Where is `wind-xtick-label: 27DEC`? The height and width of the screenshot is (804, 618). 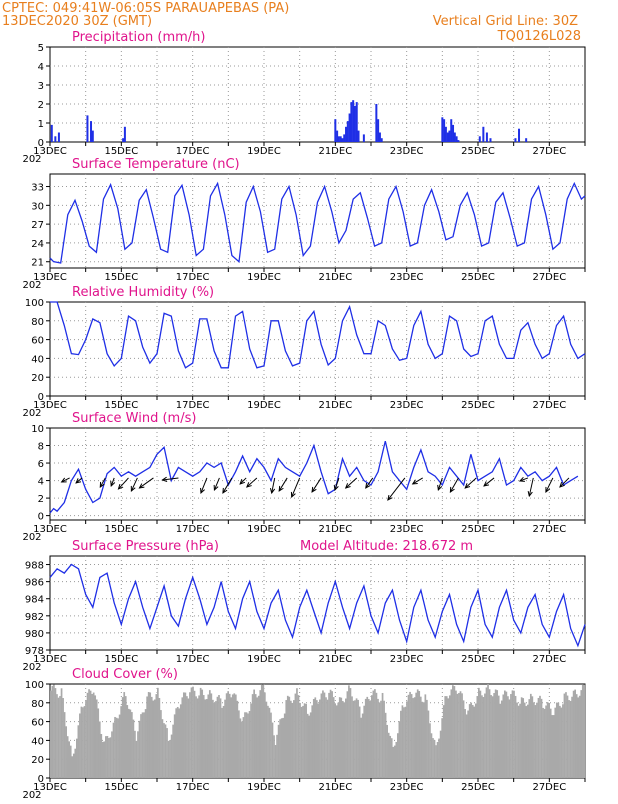
wind-xtick-label: 27DEC is located at coordinates (549, 529).